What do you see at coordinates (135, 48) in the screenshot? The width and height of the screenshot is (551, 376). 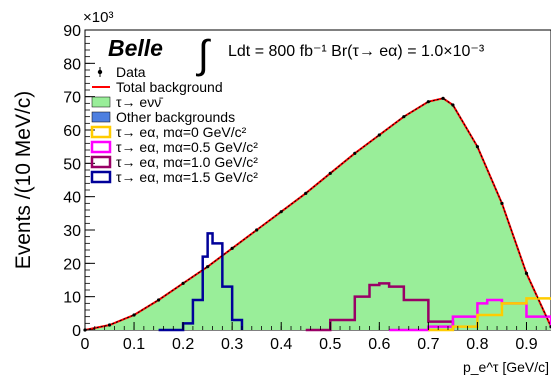 I see `experiment-label: Belle` at bounding box center [135, 48].